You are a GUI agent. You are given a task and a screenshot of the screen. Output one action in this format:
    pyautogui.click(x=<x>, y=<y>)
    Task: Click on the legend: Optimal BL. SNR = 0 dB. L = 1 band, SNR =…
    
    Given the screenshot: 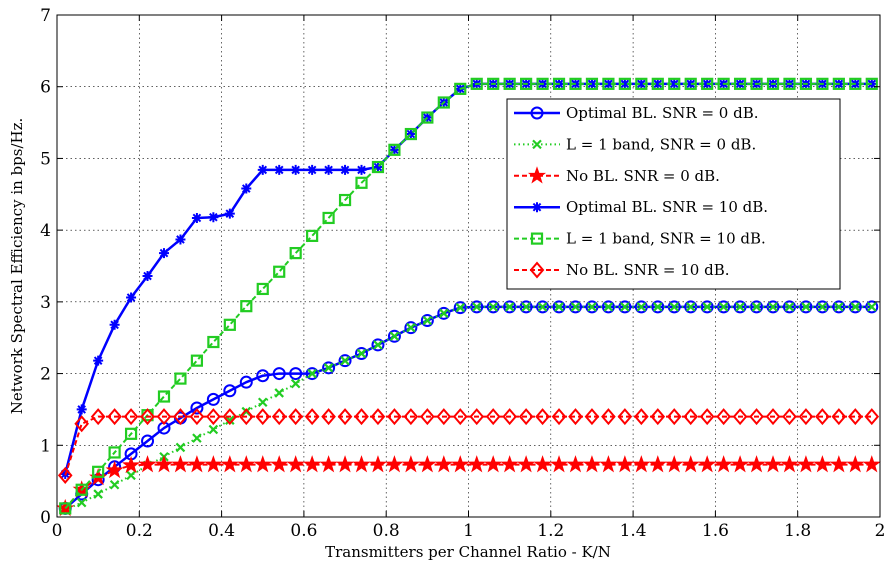 What is the action you would take?
    pyautogui.click(x=673, y=194)
    